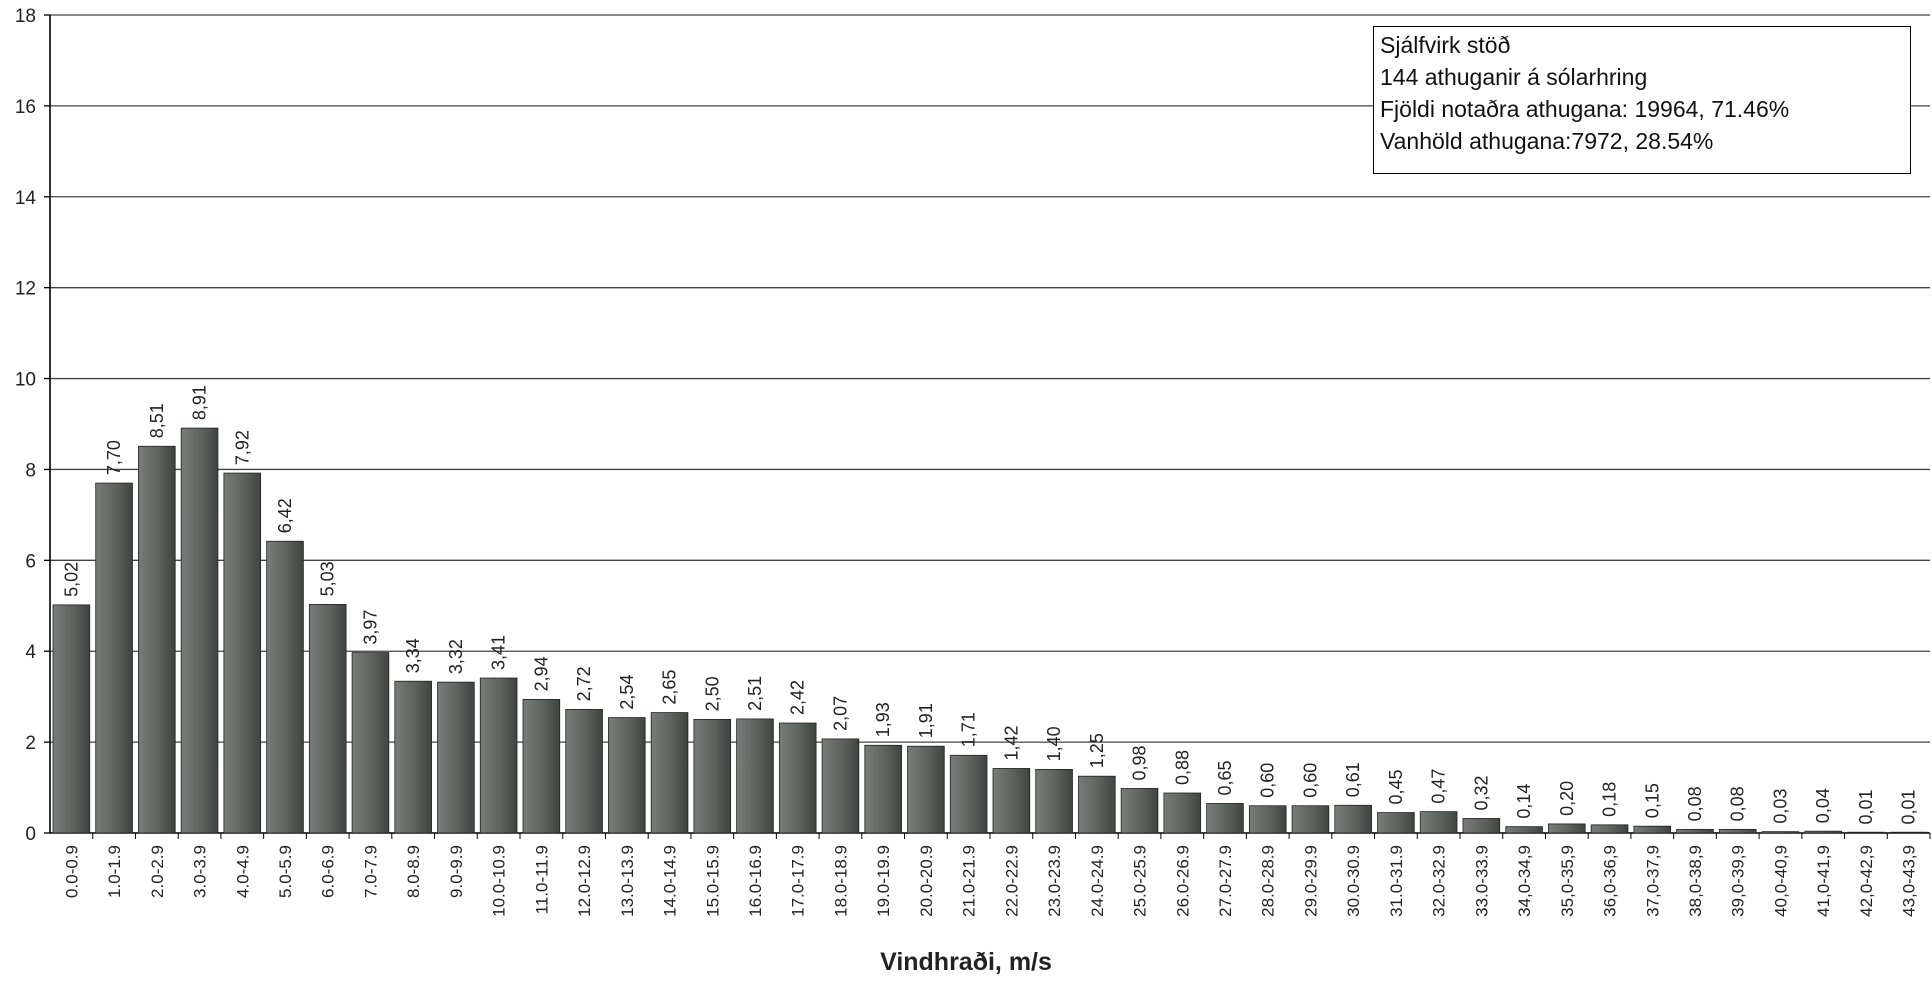 The width and height of the screenshot is (1932, 983). I want to click on data-label: 0,47, so click(1439, 786).